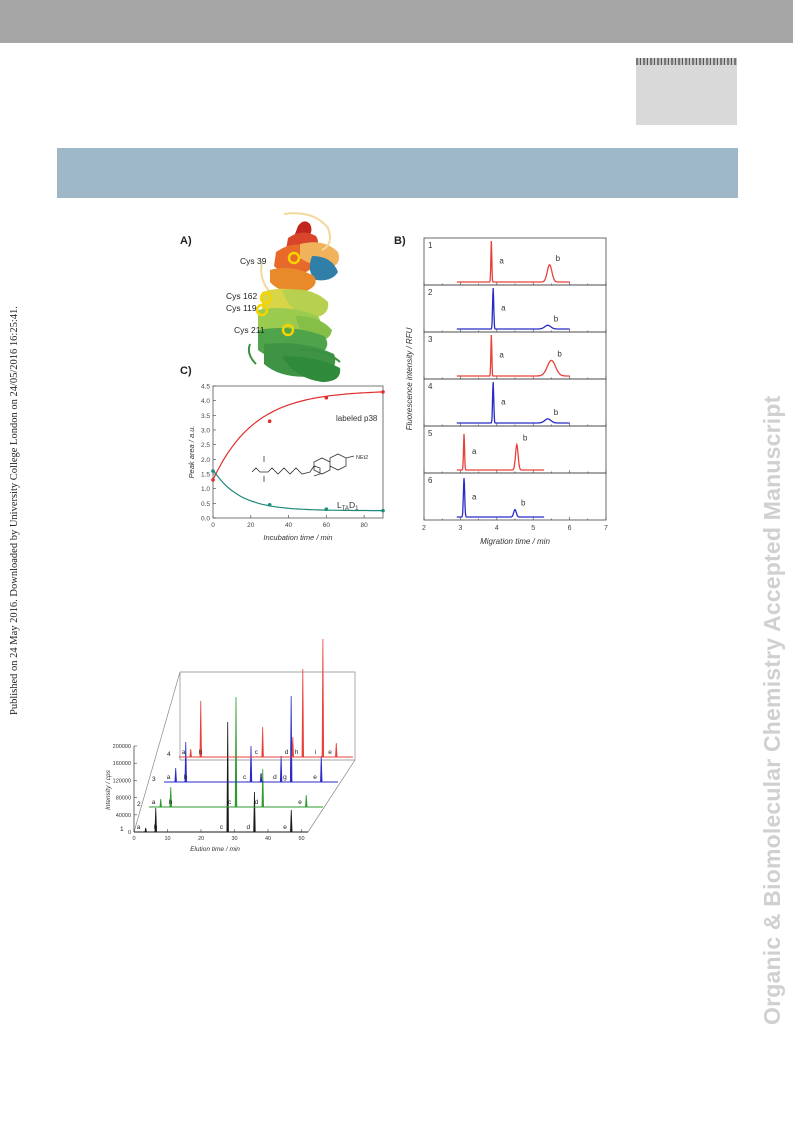 This screenshot has width=793, height=1123. Describe the element at coordinates (570, 528) in the screenshot. I see `x-tick-label: 6` at that location.